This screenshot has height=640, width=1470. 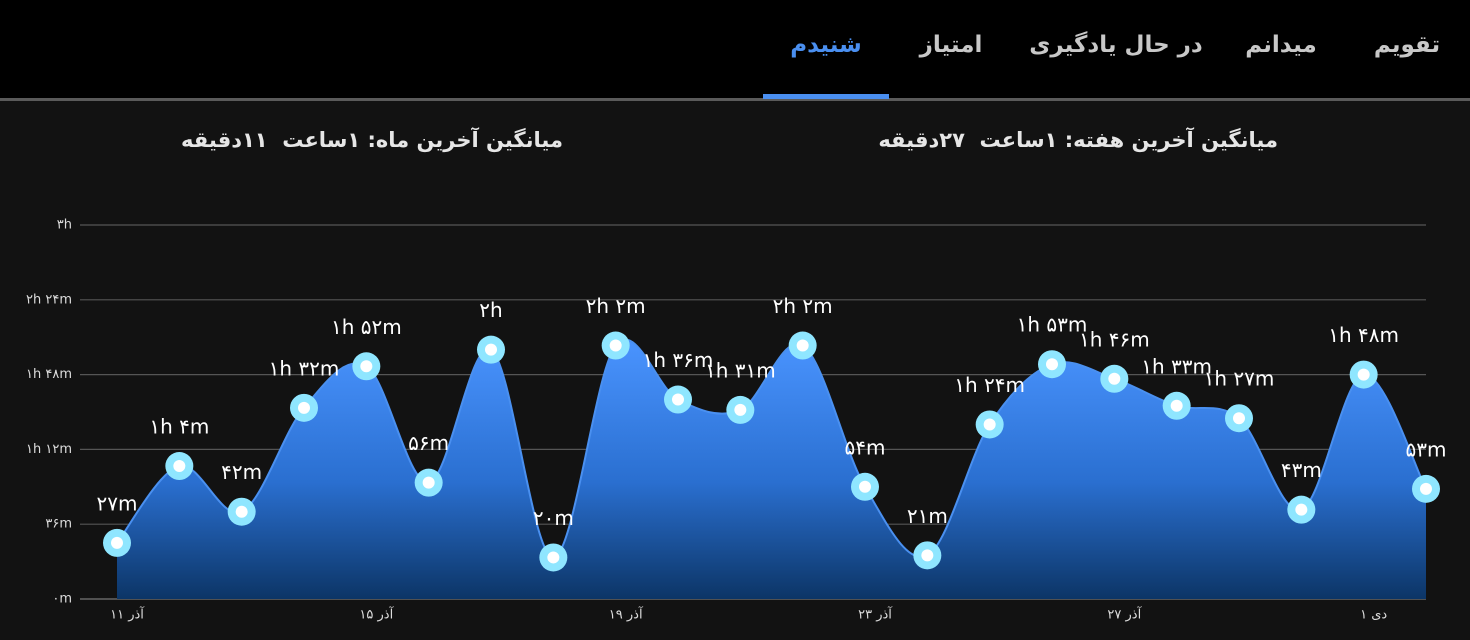 What do you see at coordinates (826, 45) in the screenshot?
I see `tab: شنیدم` at bounding box center [826, 45].